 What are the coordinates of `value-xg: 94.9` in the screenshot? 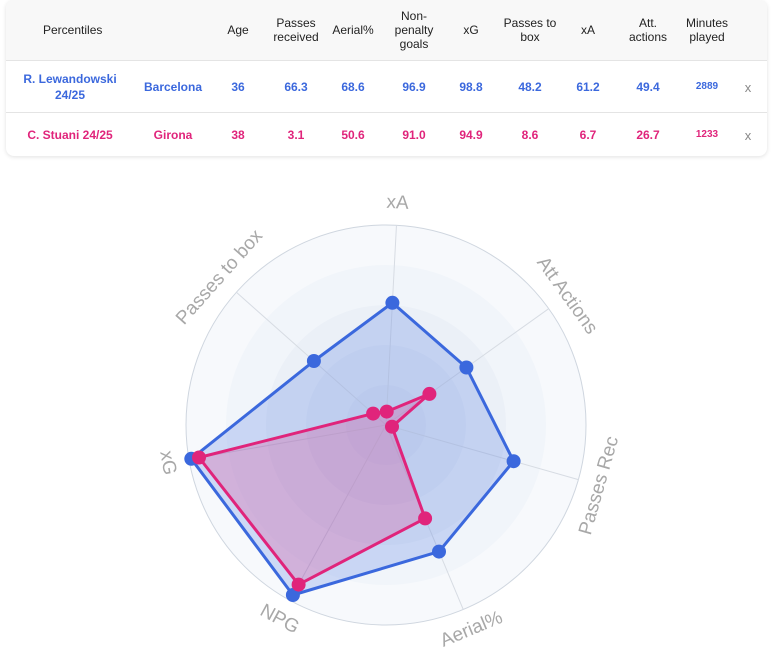 It's located at (471, 135).